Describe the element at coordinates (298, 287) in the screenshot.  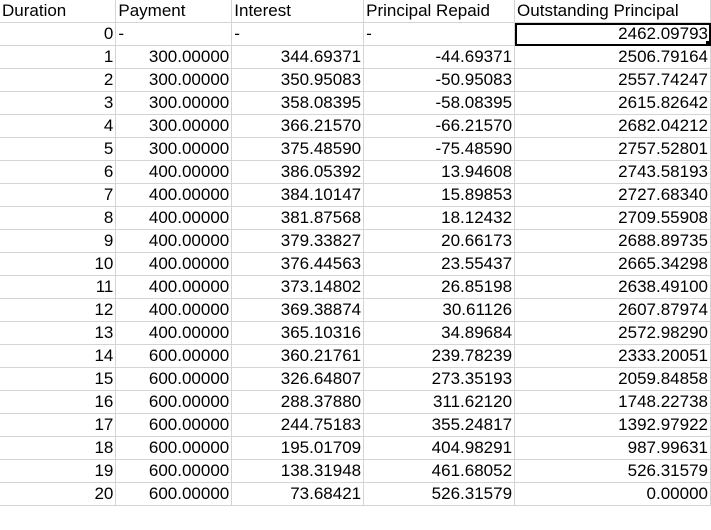
I see `cell-interest: 373.14802` at that location.